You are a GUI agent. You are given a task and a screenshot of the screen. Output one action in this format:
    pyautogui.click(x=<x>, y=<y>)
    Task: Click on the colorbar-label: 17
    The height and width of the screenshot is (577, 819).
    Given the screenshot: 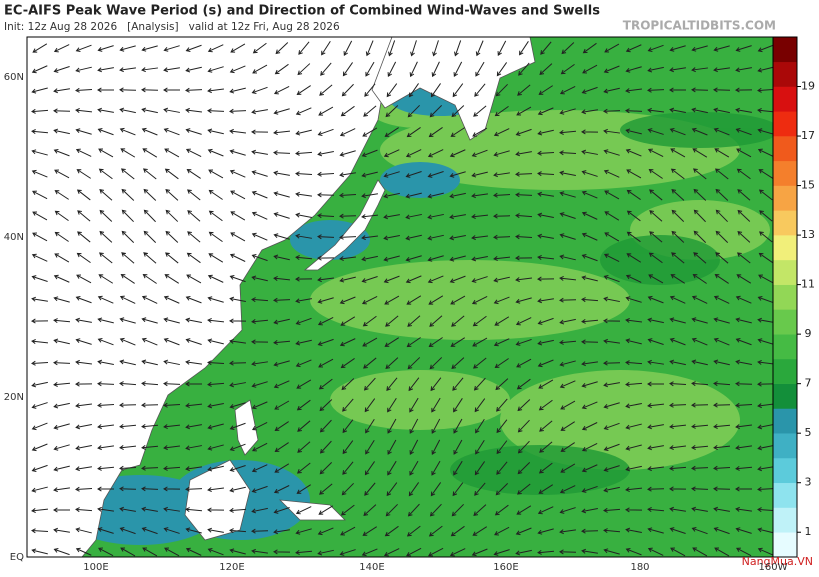 What is the action you would take?
    pyautogui.click(x=808, y=135)
    